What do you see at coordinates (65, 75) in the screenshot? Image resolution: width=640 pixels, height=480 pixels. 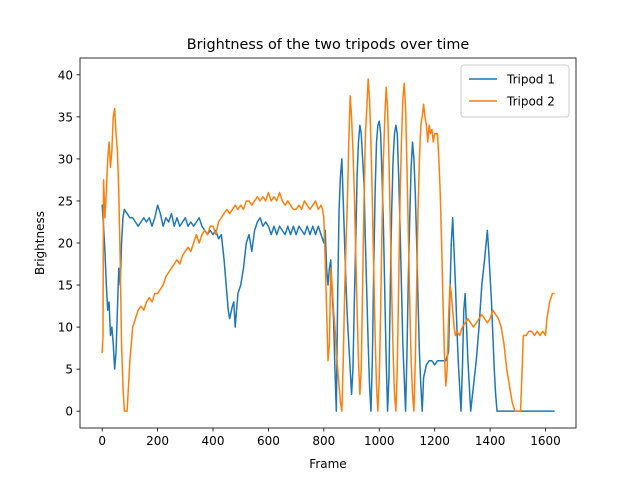 I see `y-tick-label: 40` at bounding box center [65, 75].